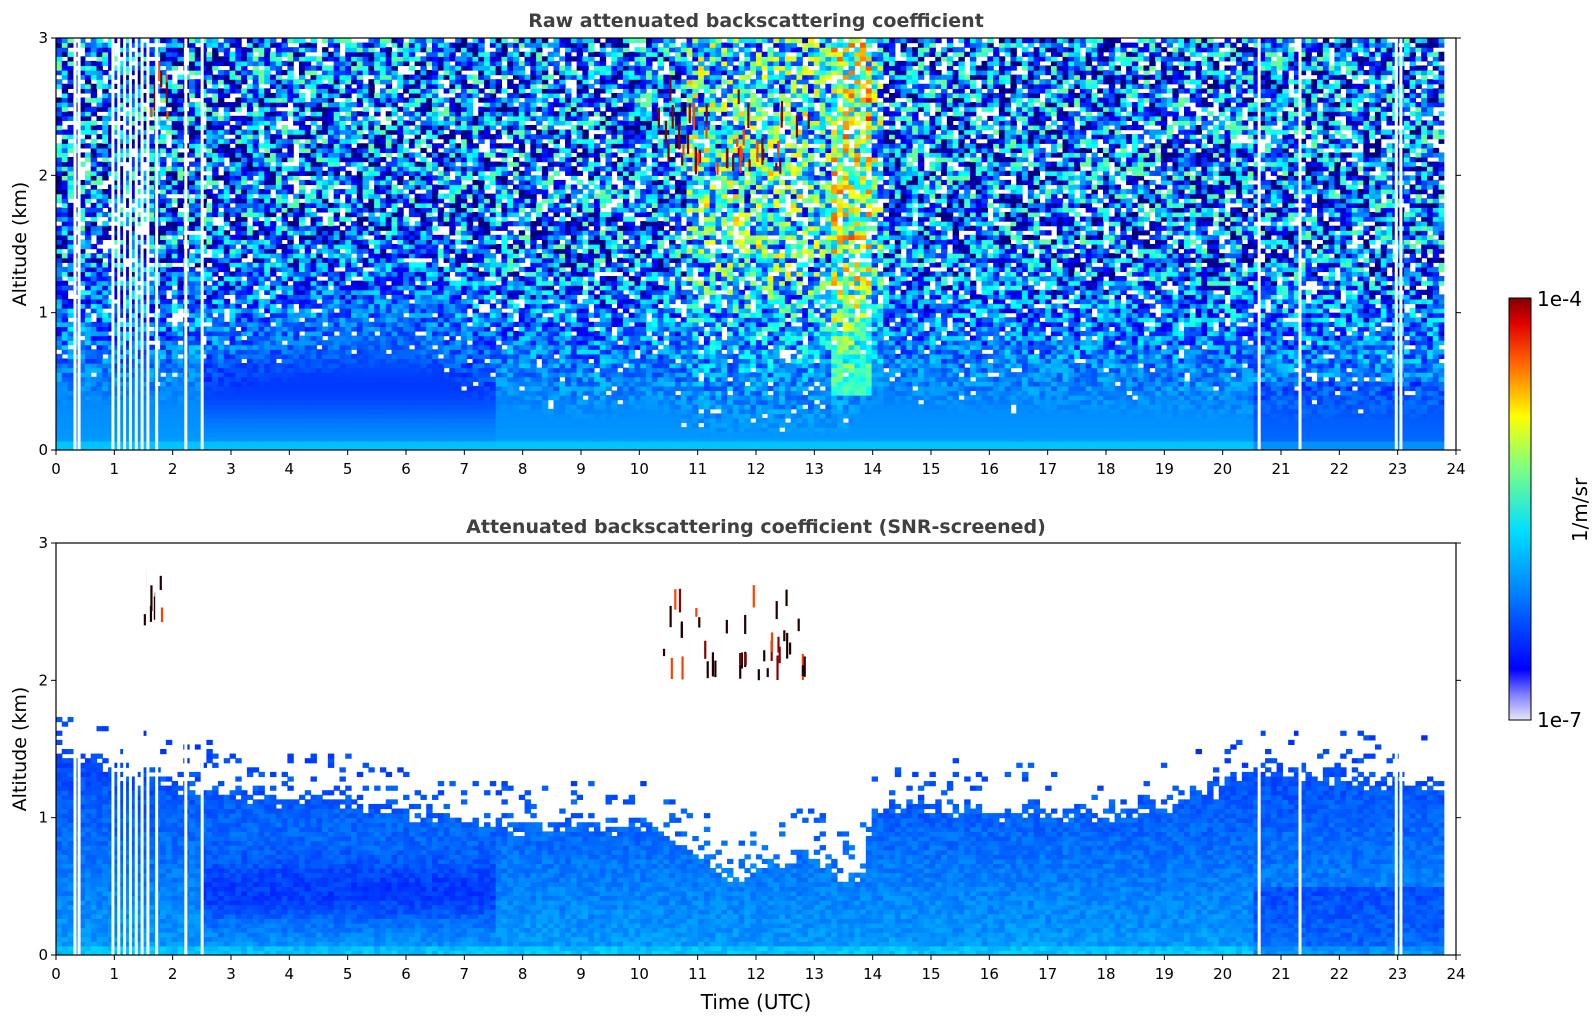 The image size is (1595, 1020). Describe the element at coordinates (1559, 720) in the screenshot. I see `colorbar-min-label: 1e-7` at that location.